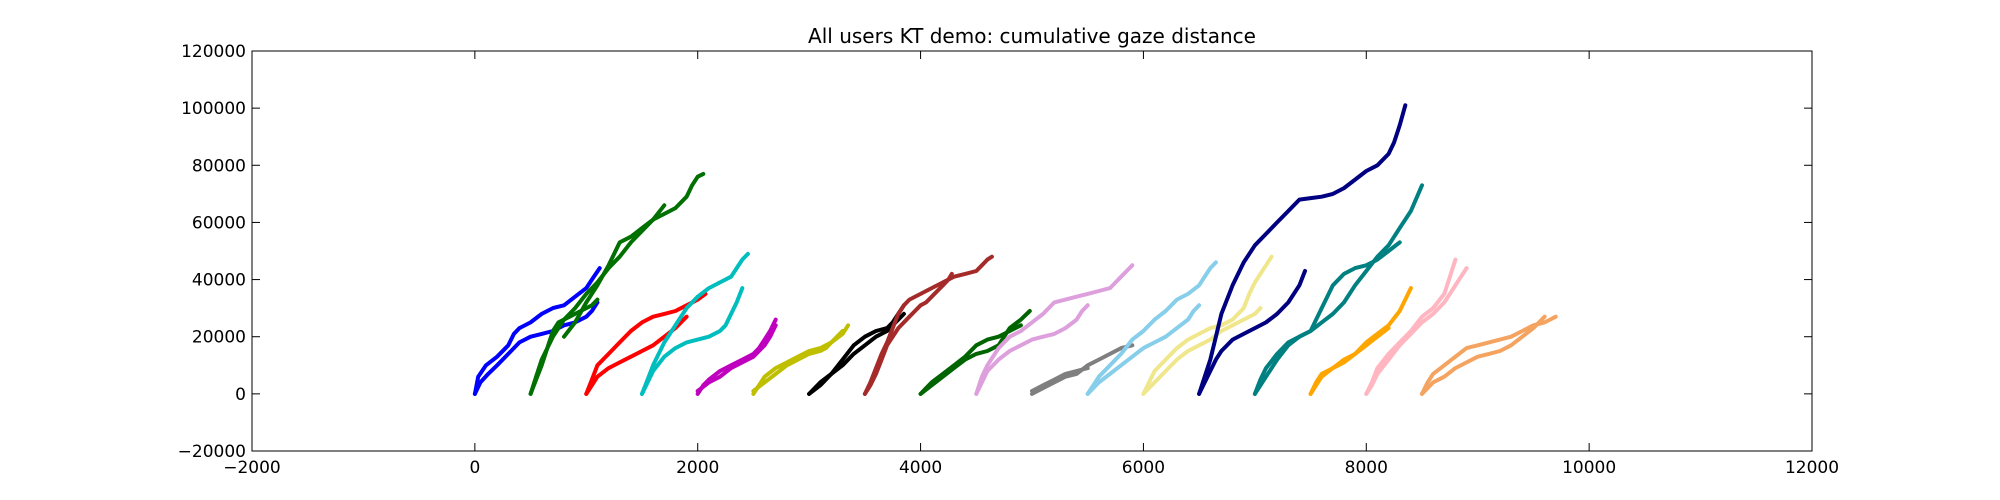 The image size is (2000, 500). I want to click on x-tick-label: 4000, so click(920, 468).